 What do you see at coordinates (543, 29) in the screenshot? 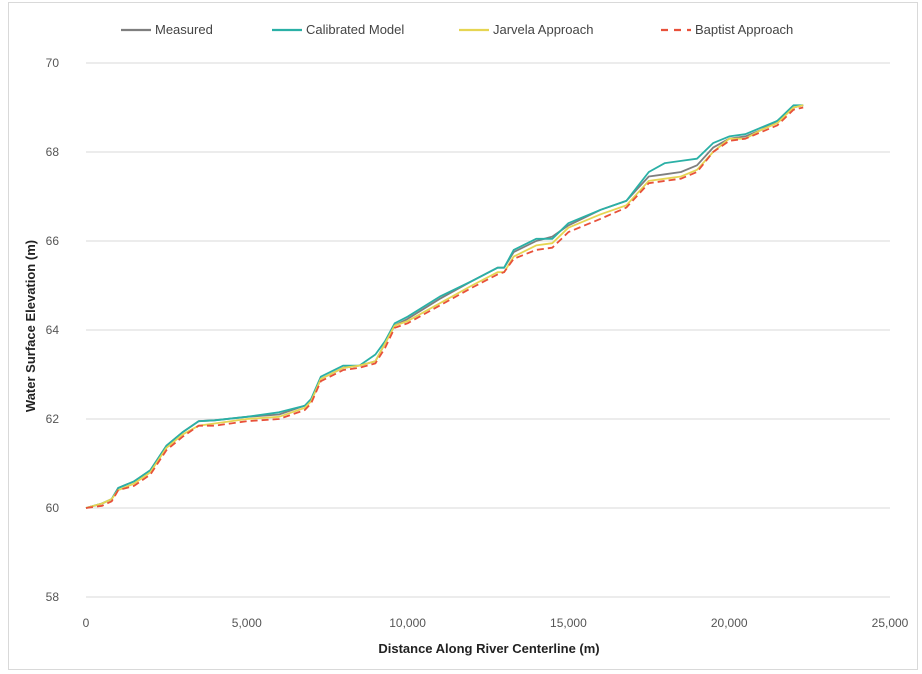
I see `legend-label: Jarvela Approach` at bounding box center [543, 29].